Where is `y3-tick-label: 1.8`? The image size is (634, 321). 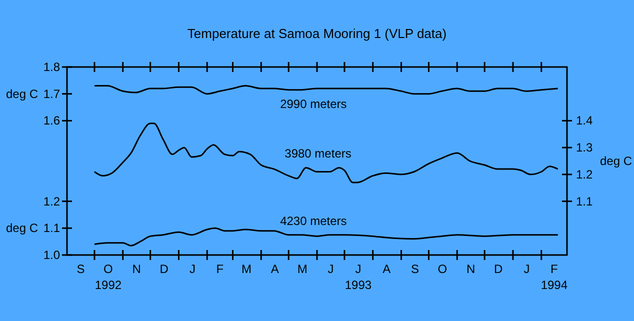
y3-tick-label: 1.8 is located at coordinates (51, 67).